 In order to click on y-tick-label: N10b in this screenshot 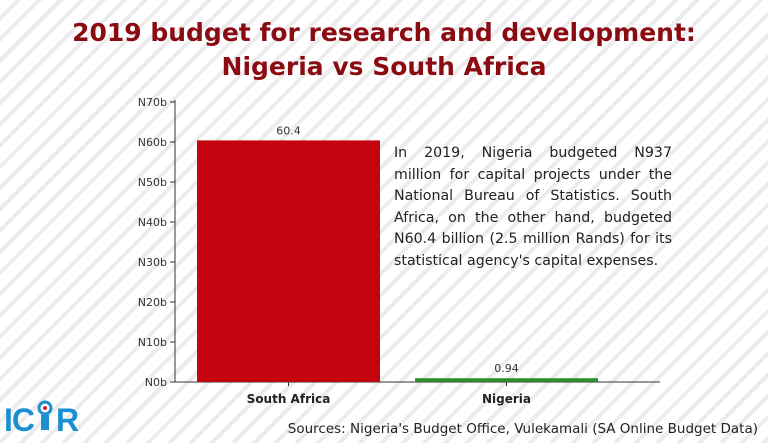, I will do `click(152, 342)`.